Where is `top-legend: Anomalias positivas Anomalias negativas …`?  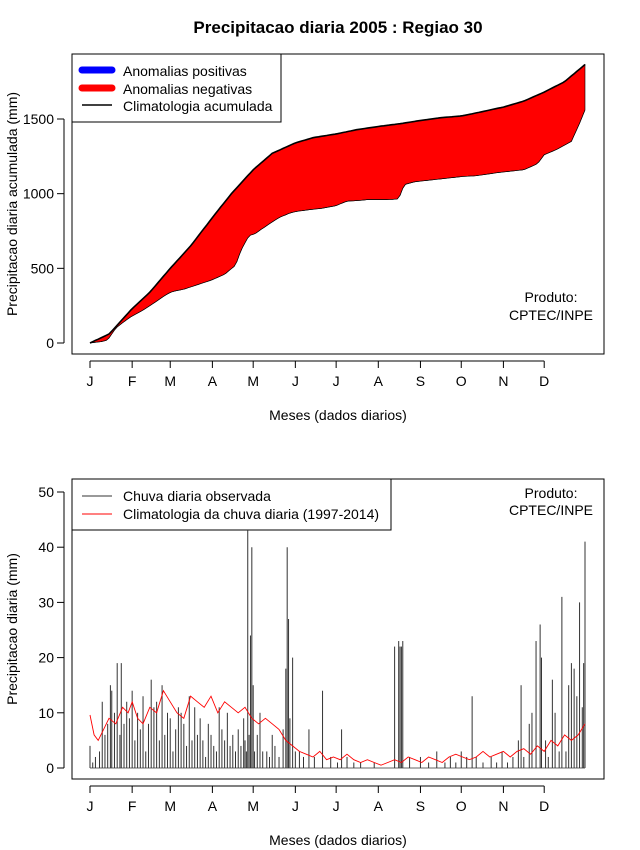
top-legend: Anomalias positivas Anomalias negativas … is located at coordinates (176, 88).